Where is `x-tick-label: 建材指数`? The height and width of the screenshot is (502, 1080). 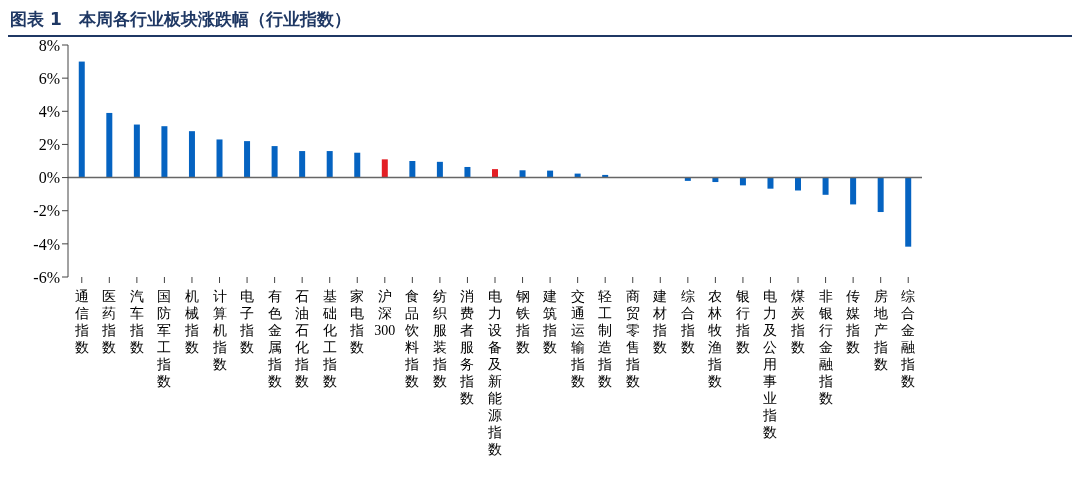 x-tick-label: 建材指数 is located at coordinates (660, 322).